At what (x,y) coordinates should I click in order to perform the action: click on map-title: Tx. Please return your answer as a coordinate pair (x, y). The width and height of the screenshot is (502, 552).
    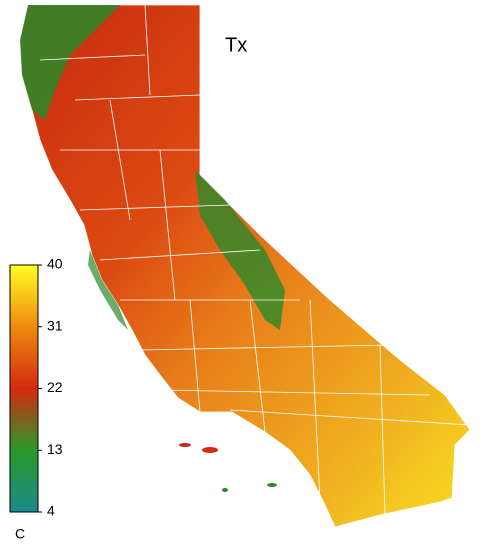
    Looking at the image, I should click on (236, 45).